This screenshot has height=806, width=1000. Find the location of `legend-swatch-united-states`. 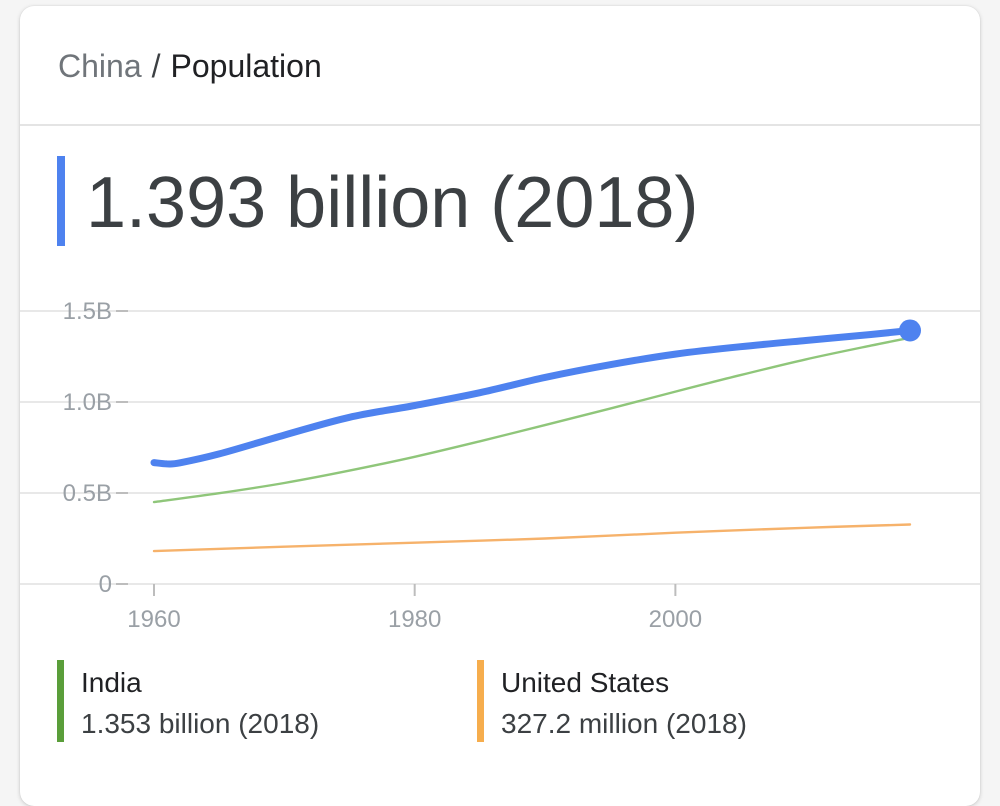

legend-swatch-united-states is located at coordinates (480, 701).